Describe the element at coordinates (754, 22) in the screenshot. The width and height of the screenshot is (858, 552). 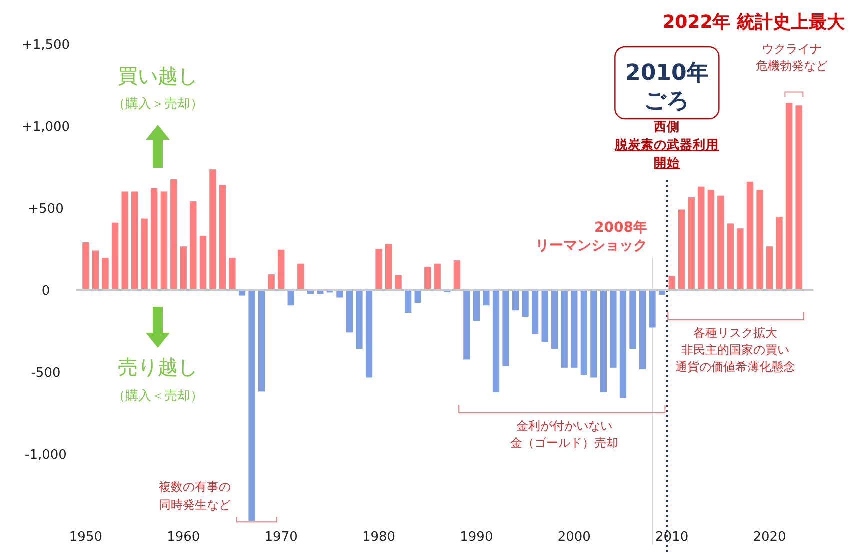
I see `chart-title: 2022年 統計史上最大` at that location.